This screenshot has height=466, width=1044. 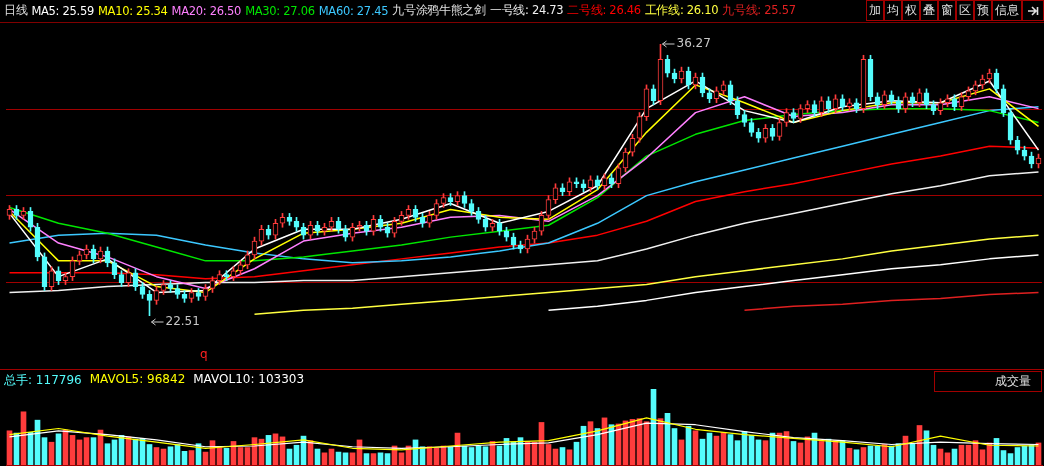 What do you see at coordinates (249, 380) in the screenshot?
I see `text: MAVOL10: 103303` at bounding box center [249, 380].